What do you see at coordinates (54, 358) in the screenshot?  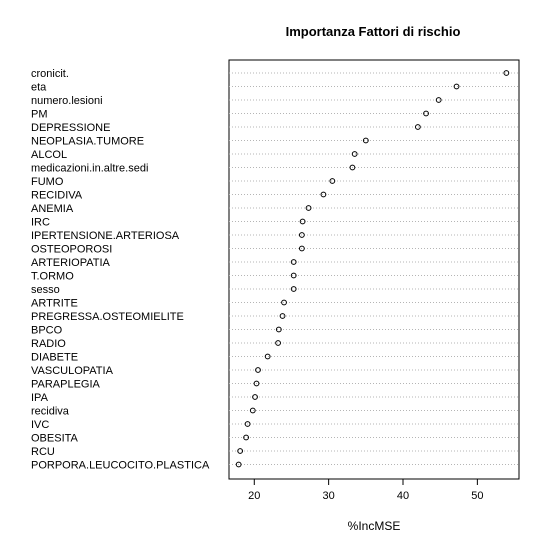 I see `category-label: DIABETE` at bounding box center [54, 358].